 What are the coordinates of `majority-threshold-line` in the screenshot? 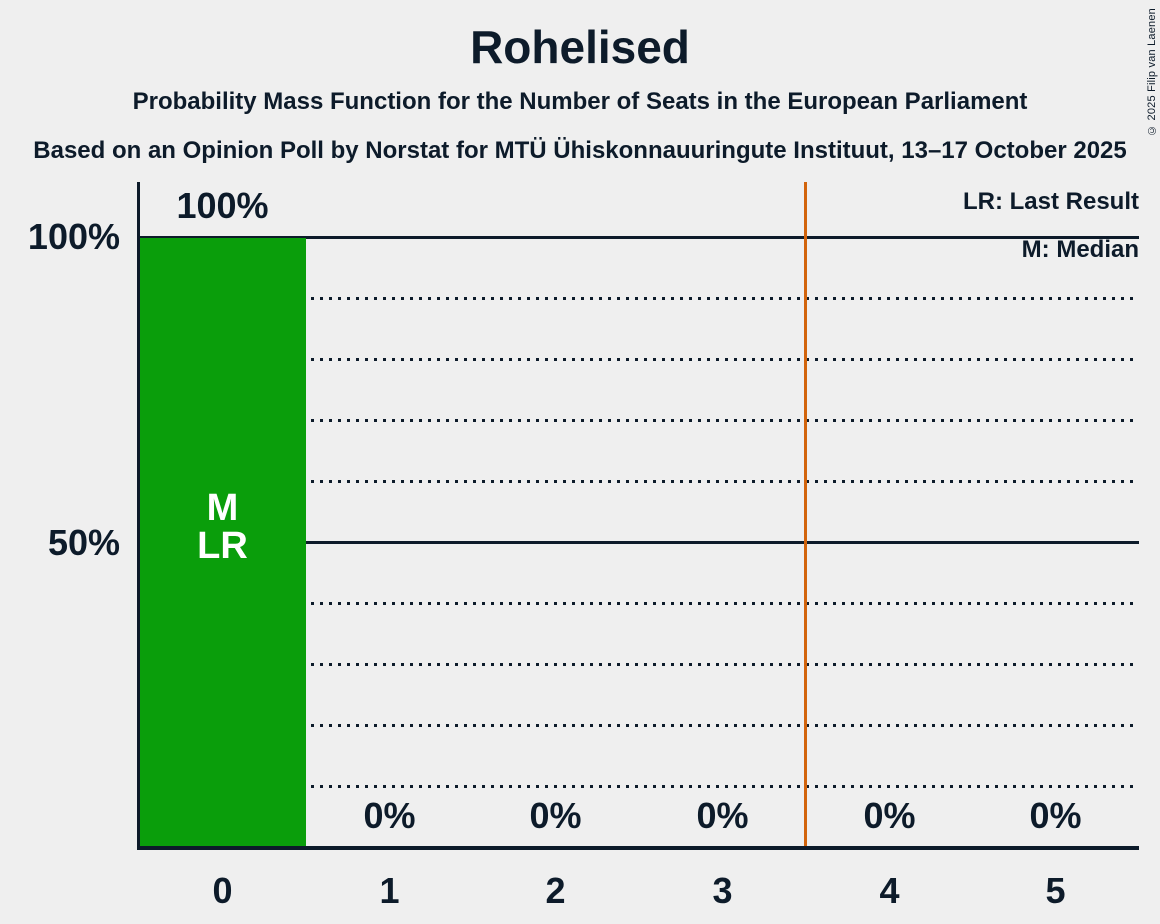 It's located at (805, 514).